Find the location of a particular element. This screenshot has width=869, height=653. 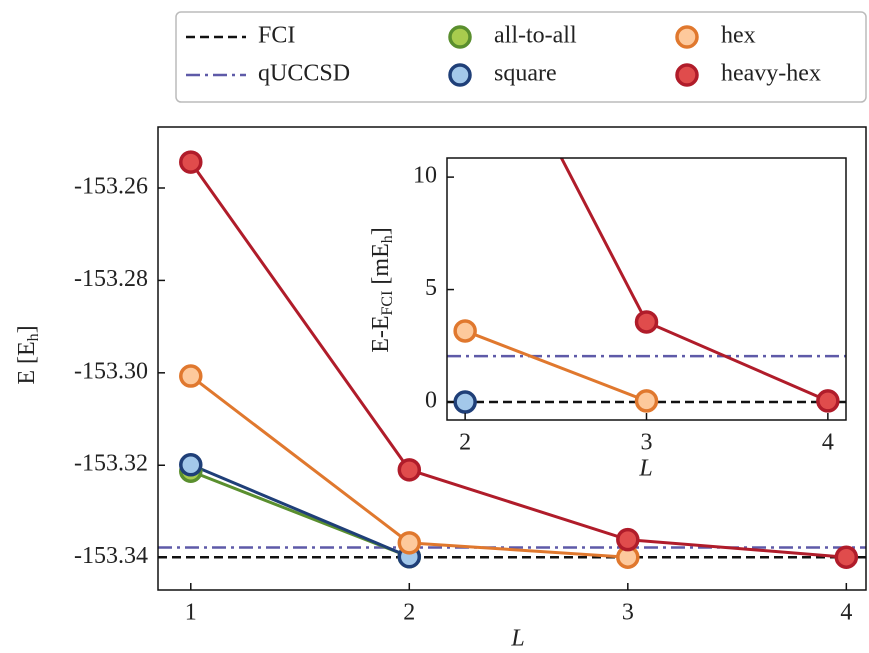

y-axis-label-part: [mE is located at coordinates (381, 266).